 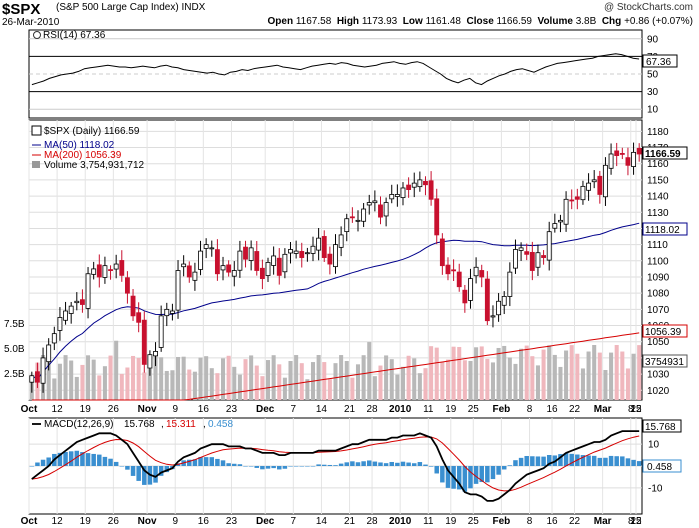 What do you see at coordinates (139, 424) in the screenshot?
I see `macd-legend-value: 15.768` at bounding box center [139, 424].